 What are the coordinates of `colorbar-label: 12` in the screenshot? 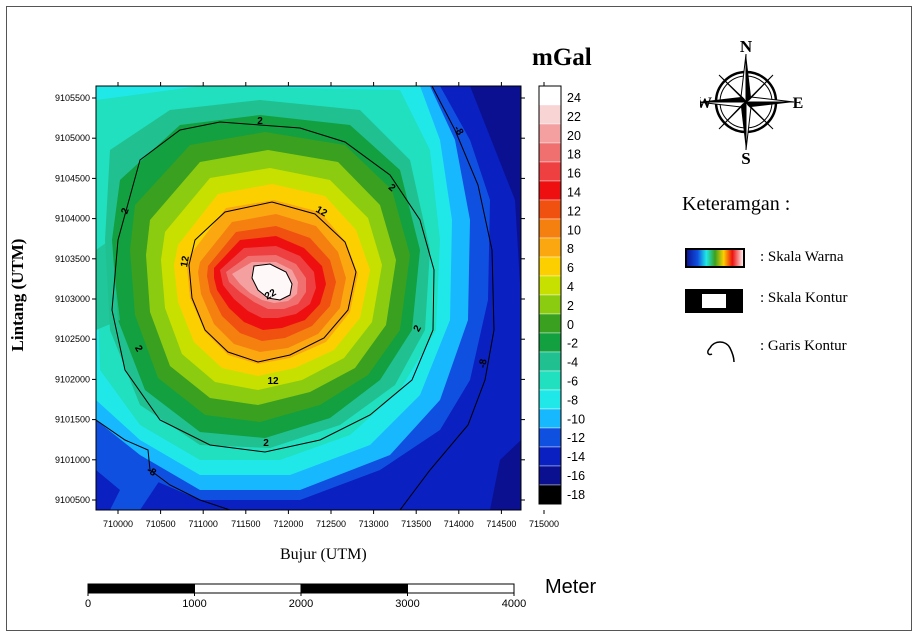 It's located at (574, 211).